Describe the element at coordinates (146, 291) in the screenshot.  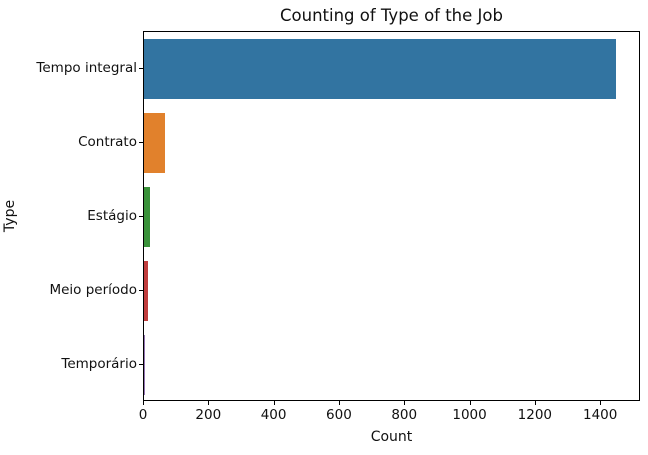
I see `bar-meio-período` at that location.